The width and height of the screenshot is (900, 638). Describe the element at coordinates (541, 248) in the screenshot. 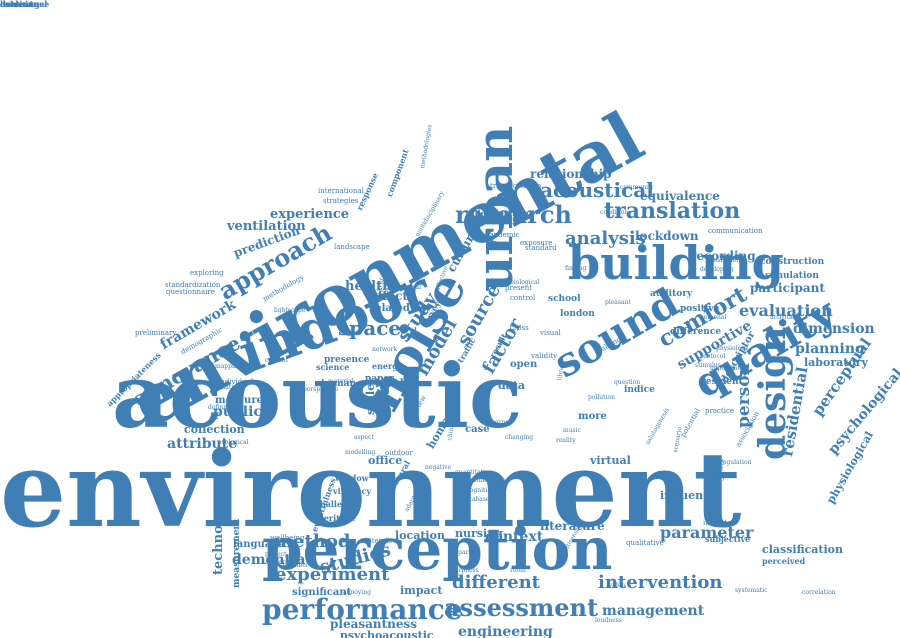

I see `word-standard: standard` at that location.